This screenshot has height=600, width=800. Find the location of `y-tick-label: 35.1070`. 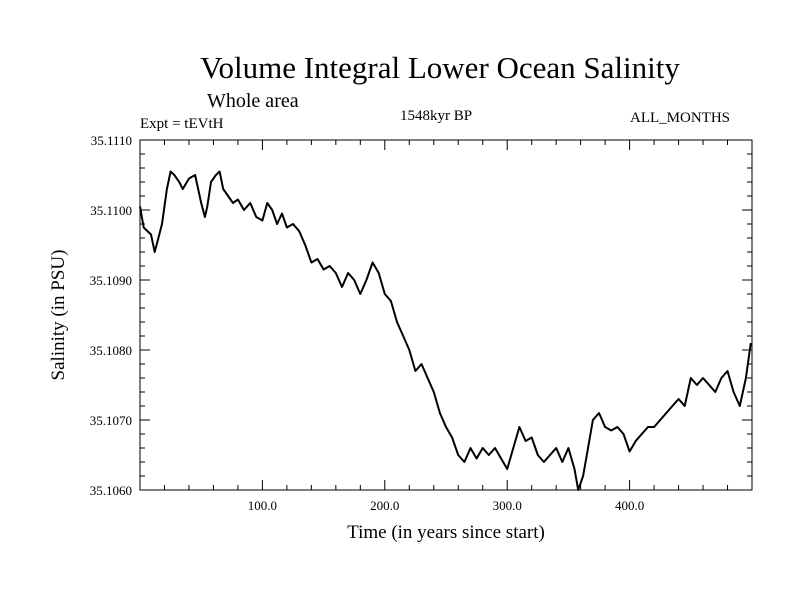

y-tick-label: 35.1070 is located at coordinates (111, 420).